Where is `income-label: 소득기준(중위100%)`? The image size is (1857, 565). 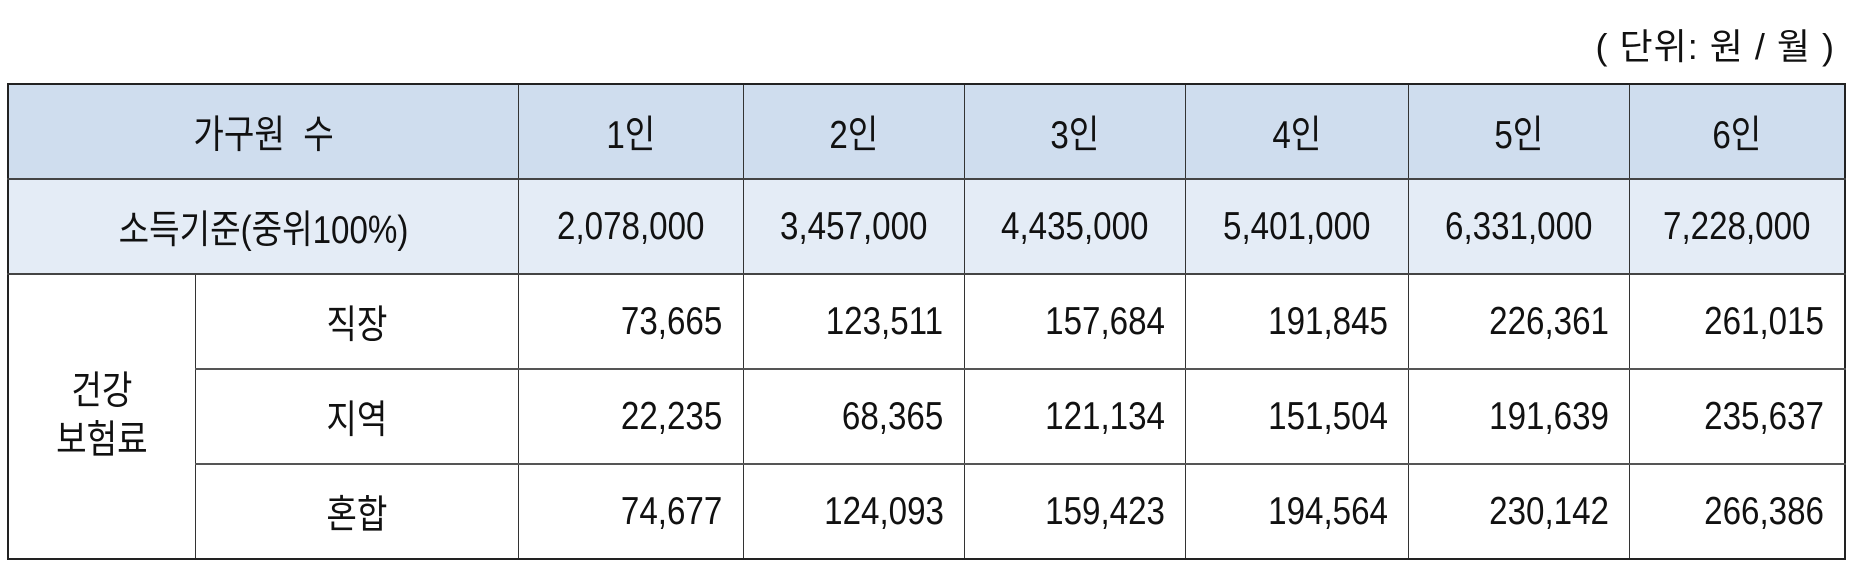 income-label: 소득기준(중위100%) is located at coordinates (263, 226).